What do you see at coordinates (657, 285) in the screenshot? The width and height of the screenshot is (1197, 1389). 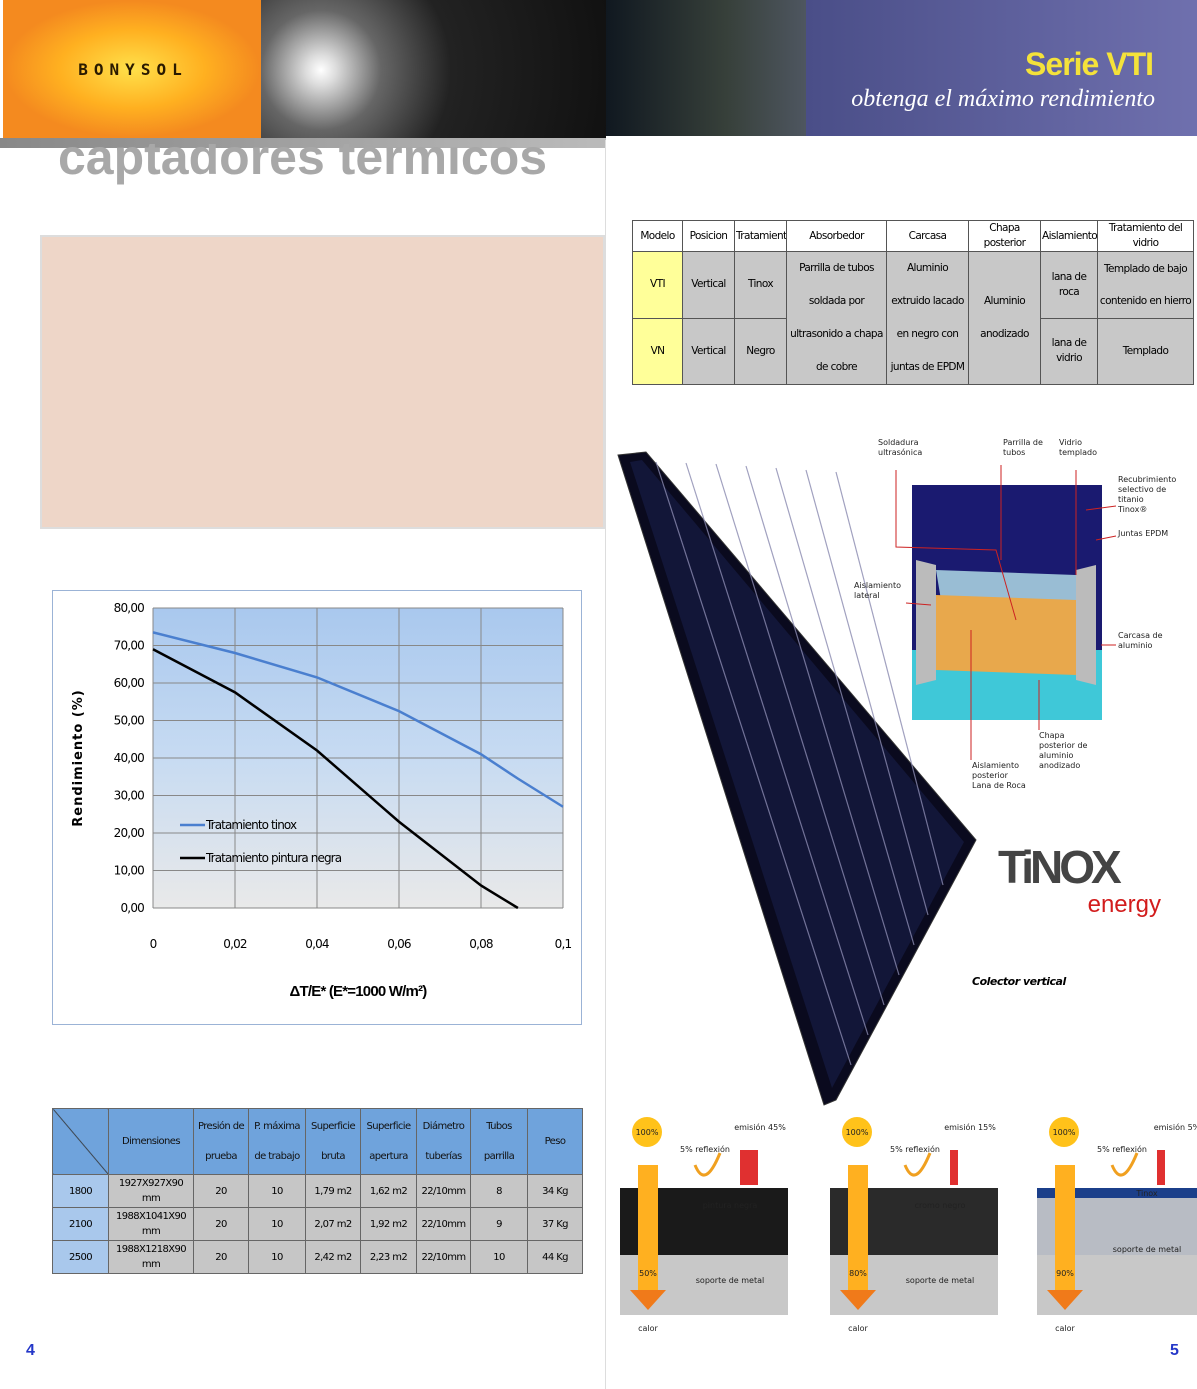 I see `model-cell: VTI` at bounding box center [657, 285].